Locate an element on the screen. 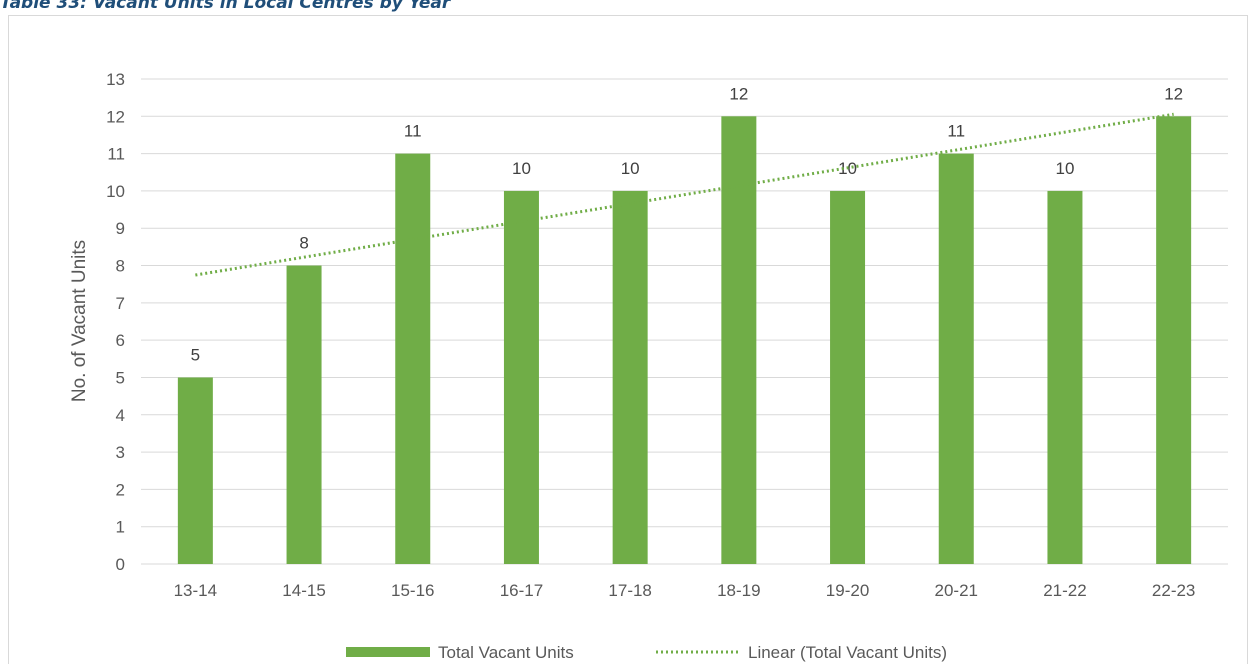 The width and height of the screenshot is (1255, 665). y-tick-label: 11 is located at coordinates (116, 154).